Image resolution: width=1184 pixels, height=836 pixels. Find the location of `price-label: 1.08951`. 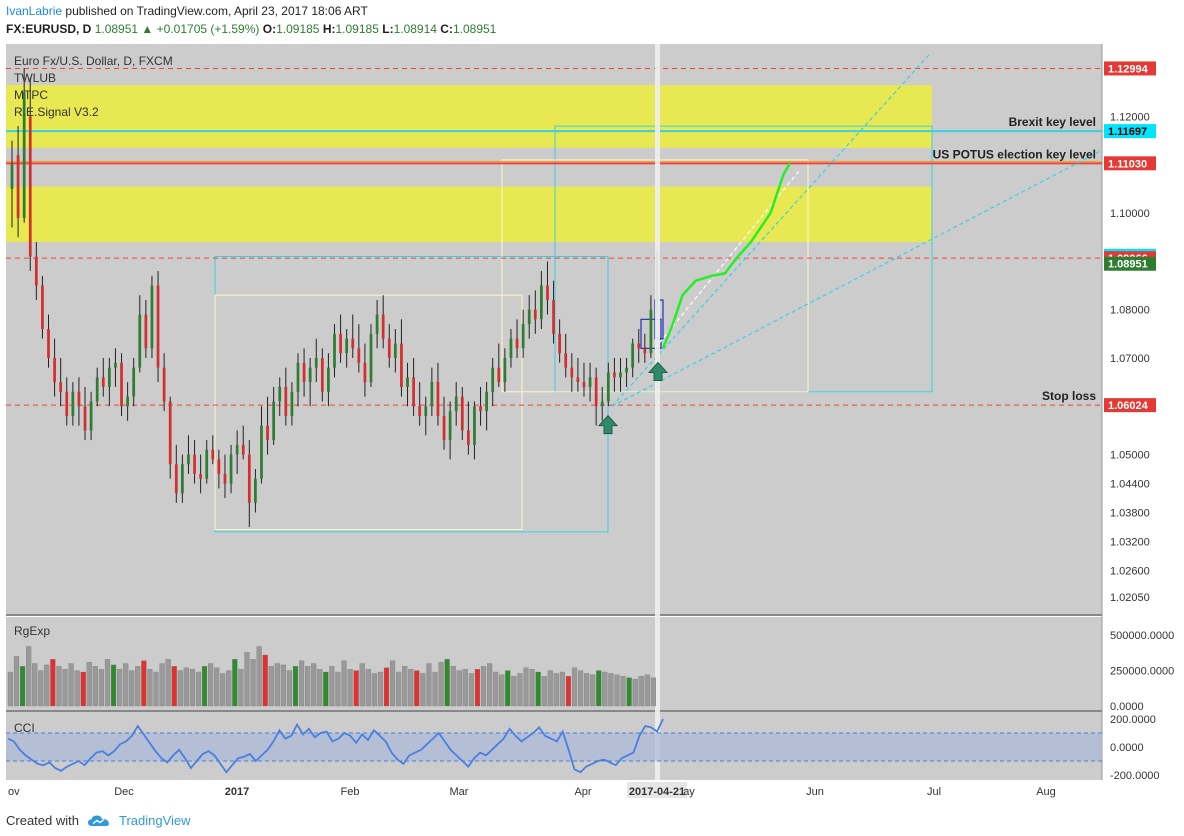

price-label: 1.08951 is located at coordinates (1128, 265).